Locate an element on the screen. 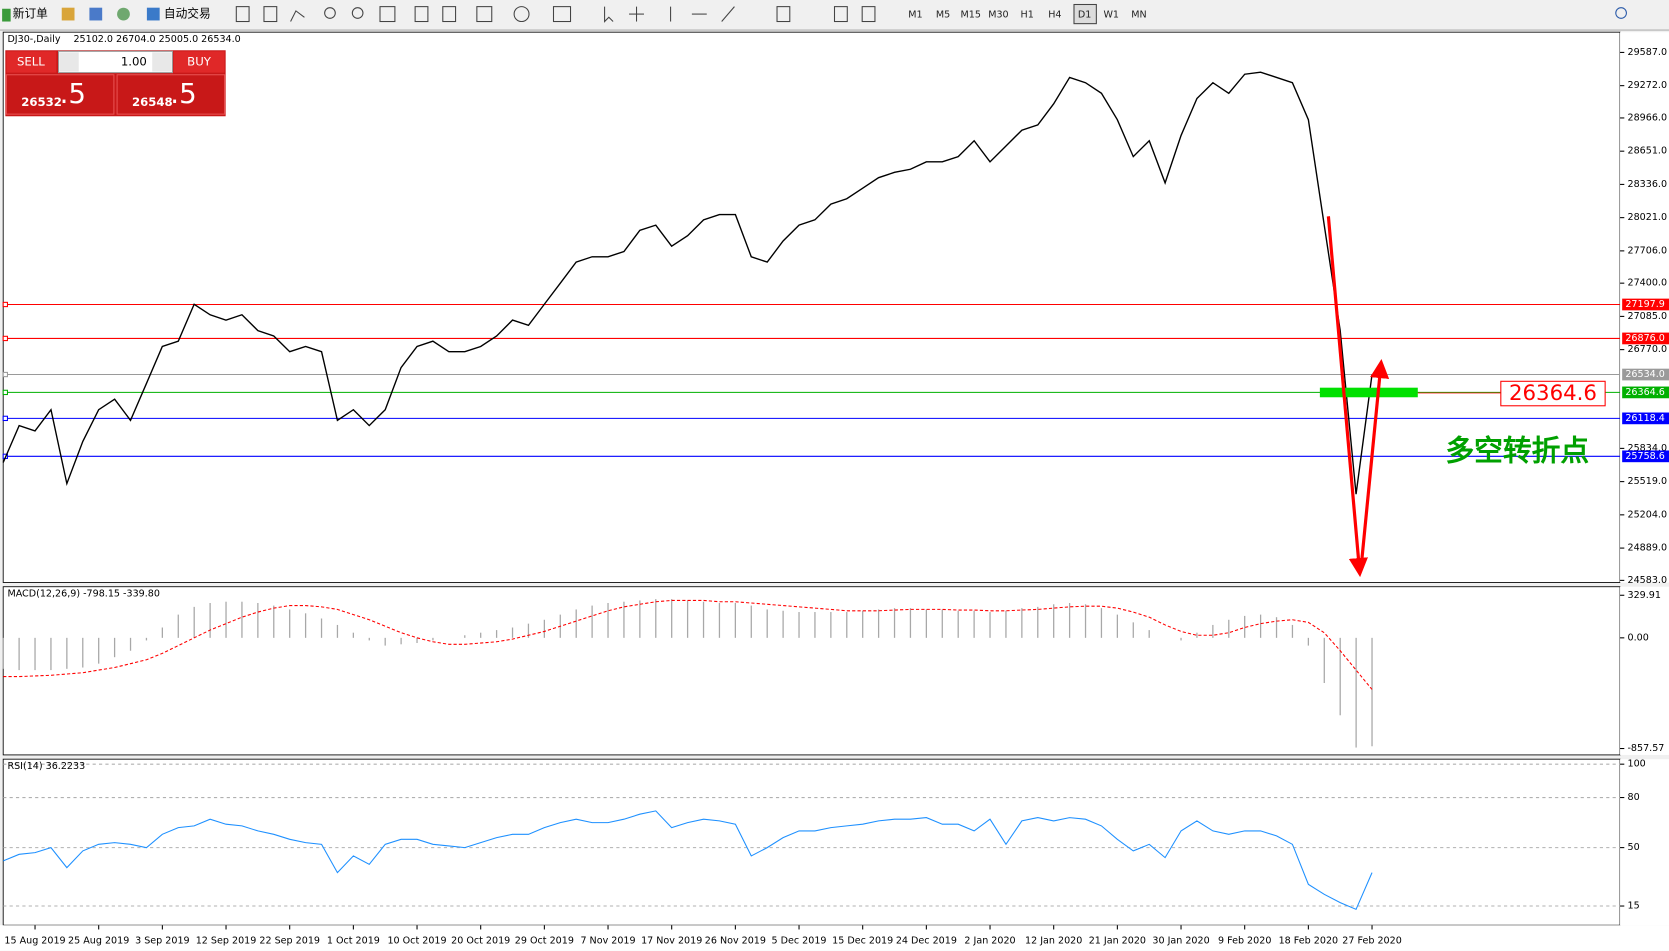  panel-title: DJ30-,Daily is located at coordinates (33, 39).